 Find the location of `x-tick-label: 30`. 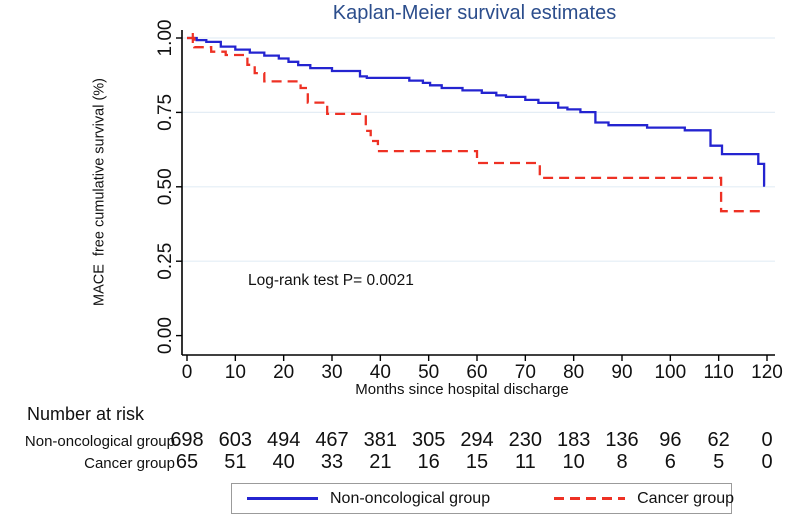

x-tick-label: 30 is located at coordinates (331, 372).